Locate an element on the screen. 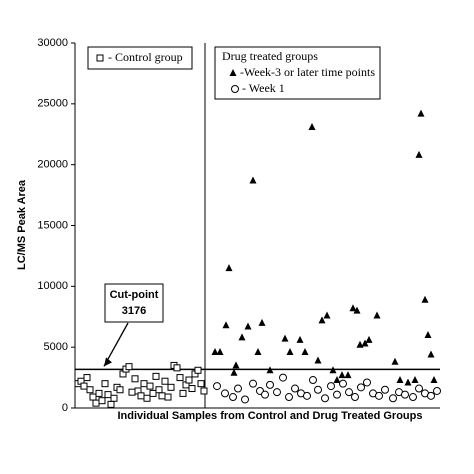 The width and height of the screenshot is (474, 474). y-tick-label: 25000 is located at coordinates (52, 104).